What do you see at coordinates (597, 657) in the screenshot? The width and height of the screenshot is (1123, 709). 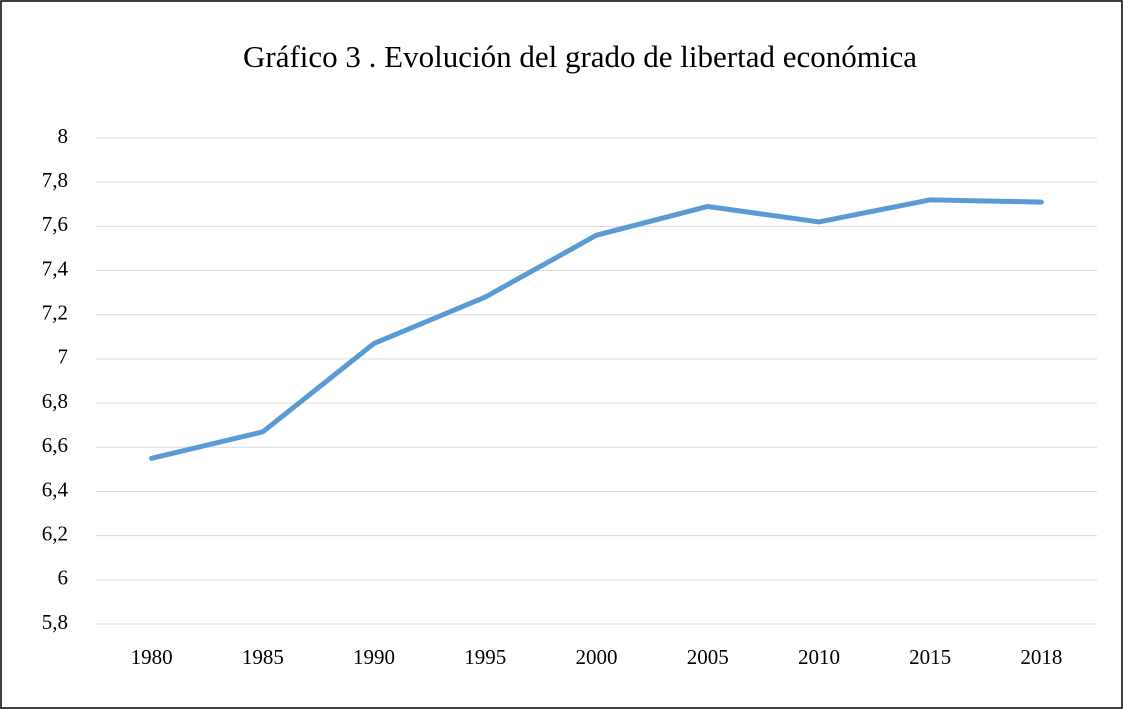 I see `x-tick-label: 2000` at bounding box center [597, 657].